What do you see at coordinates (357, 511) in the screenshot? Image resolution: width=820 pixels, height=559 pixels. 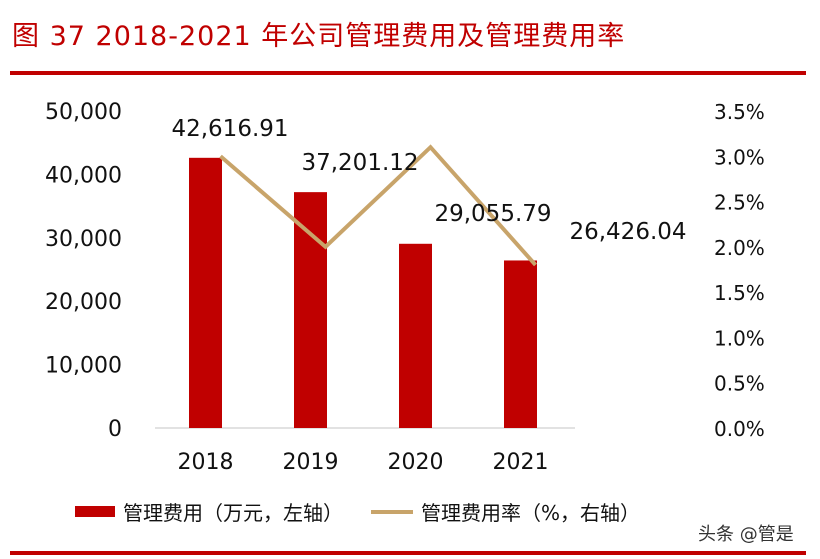 I see `legend: 管理费用（万元，左轴） 管理费用率（%，右轴）` at bounding box center [357, 511].